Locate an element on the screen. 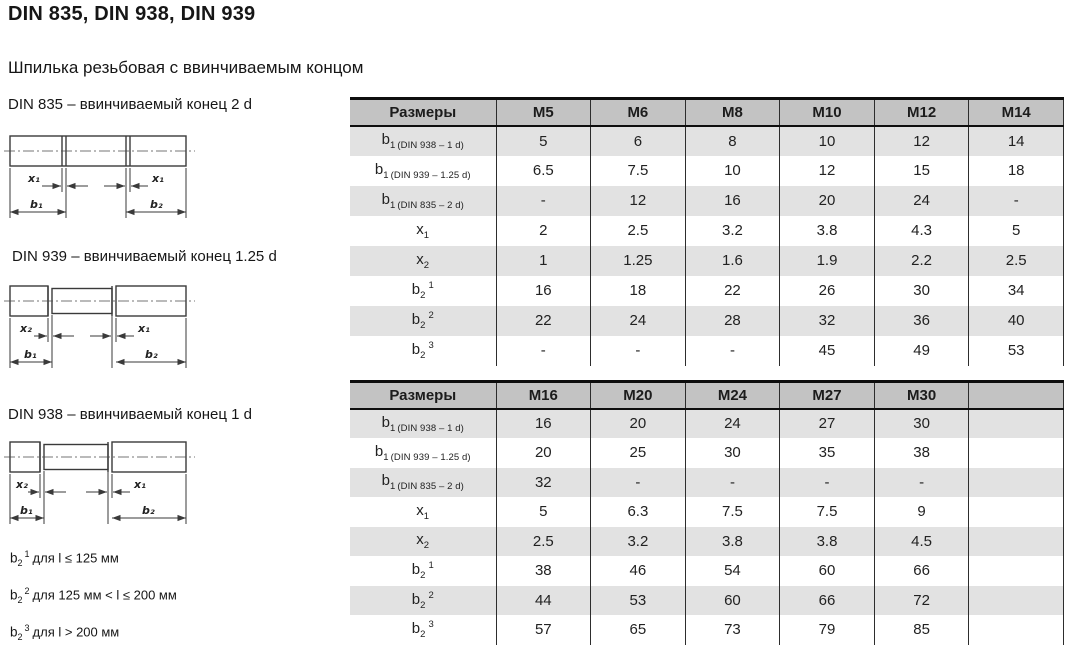 This screenshot has width=1074, height=660. row-label-sup: 2 is located at coordinates (431, 595).